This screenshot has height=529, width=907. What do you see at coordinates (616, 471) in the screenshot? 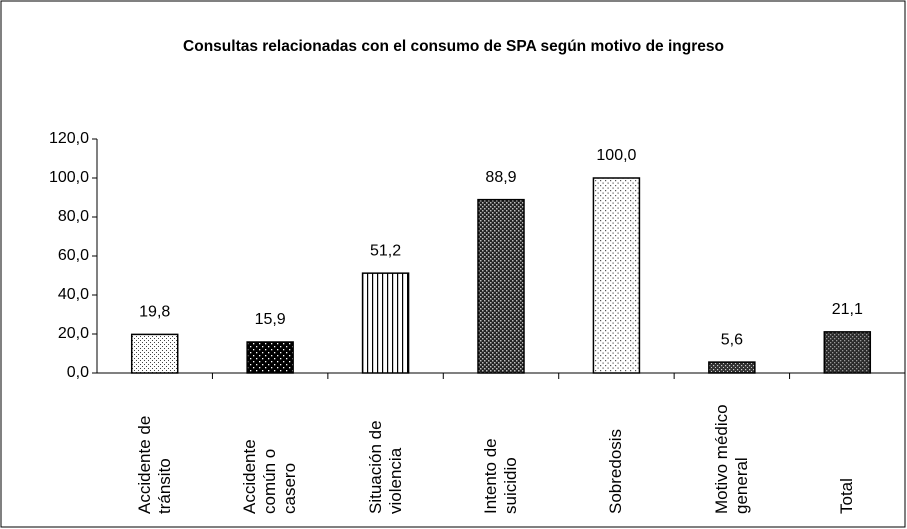
I see `x-tick-label-text: Sobredosis` at bounding box center [616, 471].